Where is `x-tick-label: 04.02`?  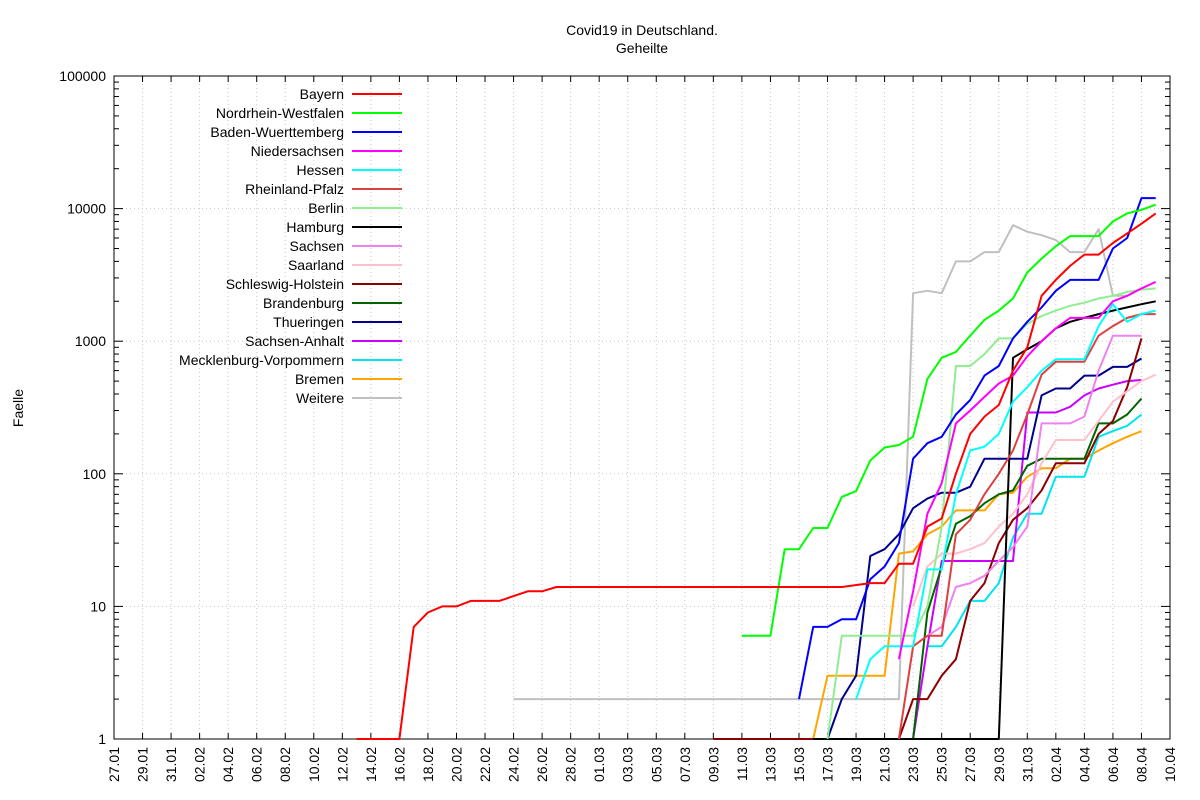 x-tick-label: 04.02 is located at coordinates (228, 764).